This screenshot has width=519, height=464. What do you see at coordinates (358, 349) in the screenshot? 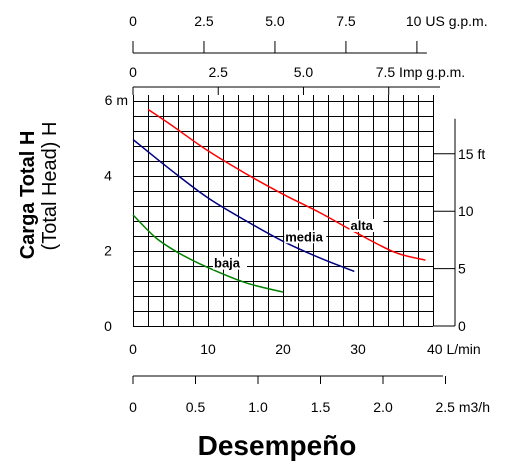
I see `bottom-lmin-tick-label: 30` at bounding box center [358, 349].